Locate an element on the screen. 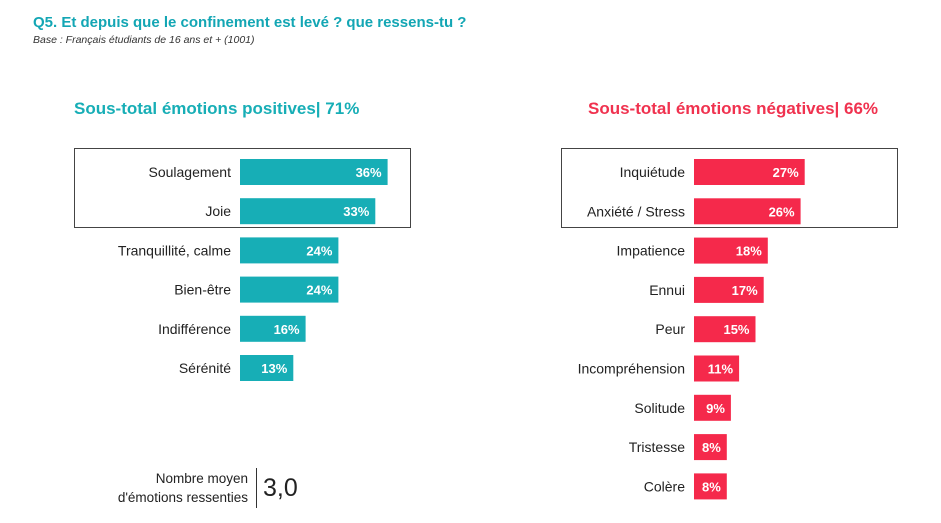 Image resolution: width=941 pixels, height=523 pixels. positive-bar-soulagement is located at coordinates (314, 172).